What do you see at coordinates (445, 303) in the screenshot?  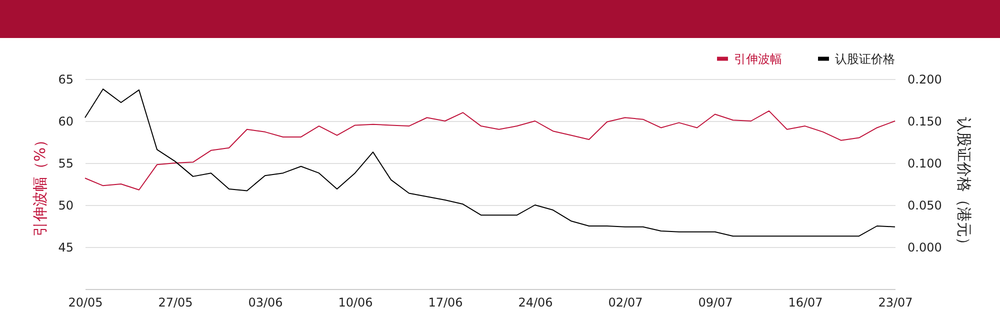 I see `x-tick-label: 17/06` at bounding box center [445, 303].